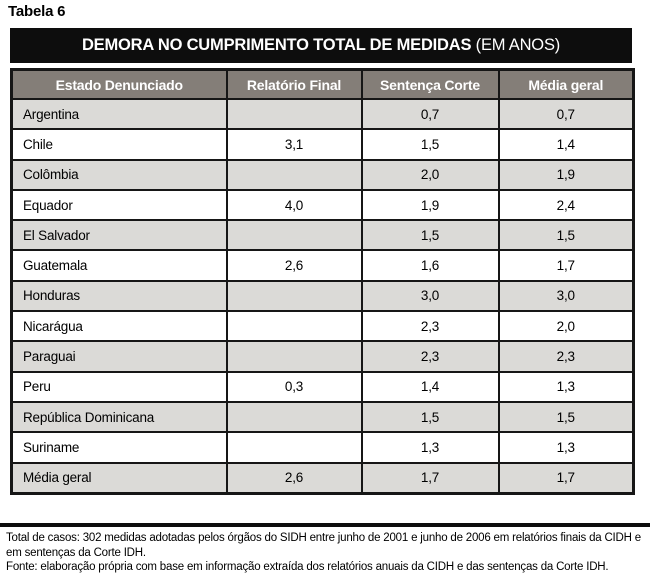 The height and width of the screenshot is (582, 650). What do you see at coordinates (430, 265) in the screenshot?
I see `cell-sentenca-corte: 1,6` at bounding box center [430, 265].